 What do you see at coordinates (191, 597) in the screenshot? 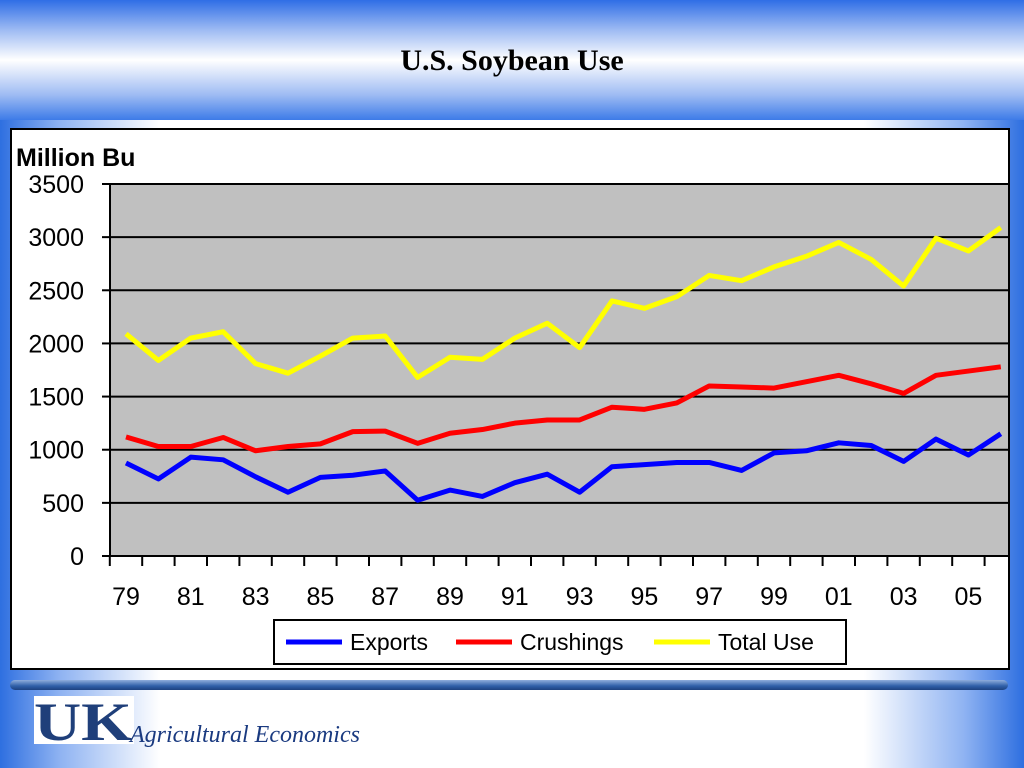
I see `x-tick-label: 81` at bounding box center [191, 597].